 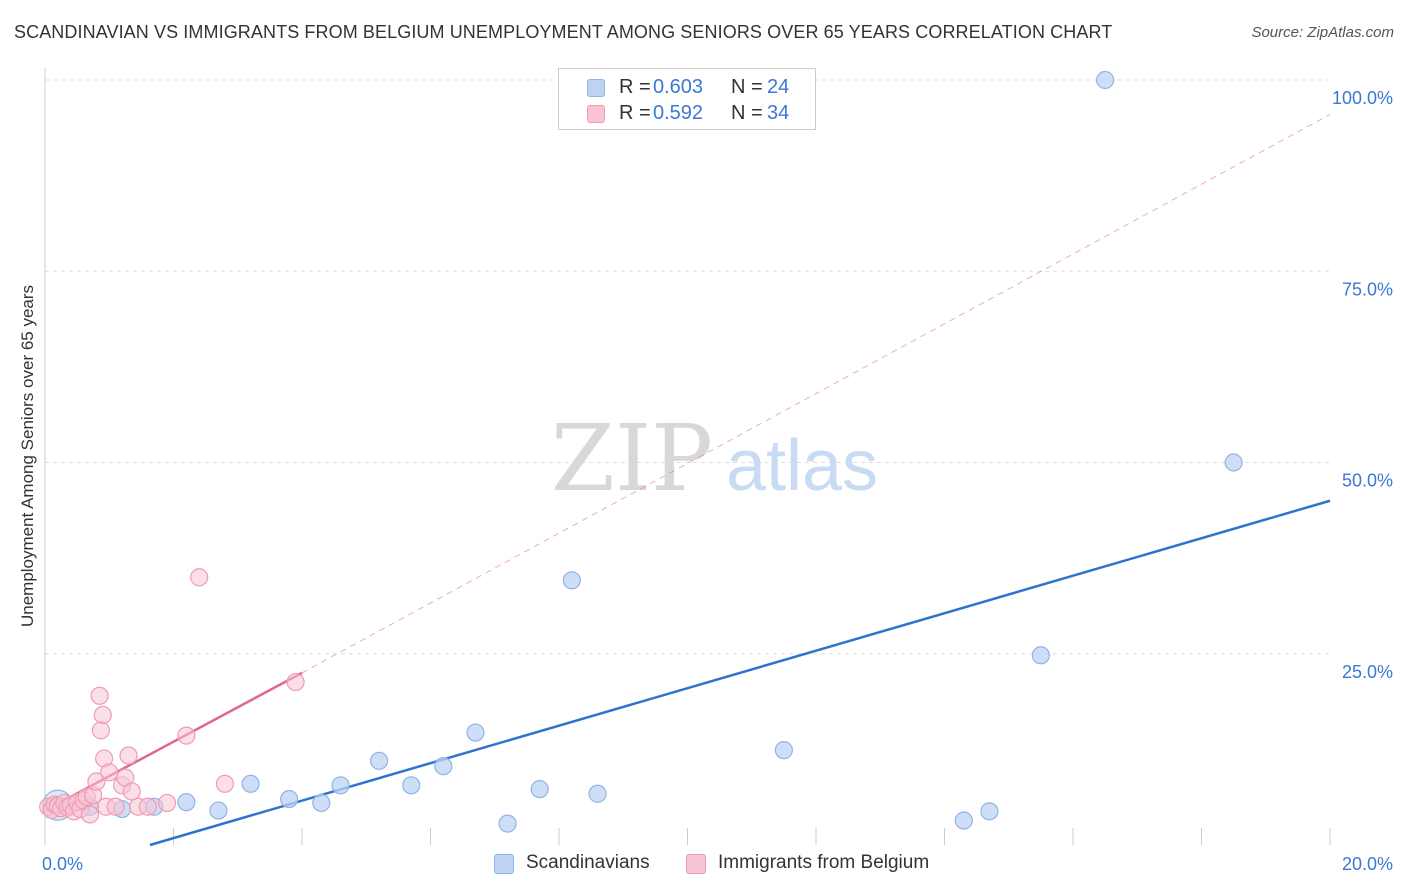 I want to click on stats-row-scandinavians: R = 0.603 N = 24, so click(x=687, y=89).